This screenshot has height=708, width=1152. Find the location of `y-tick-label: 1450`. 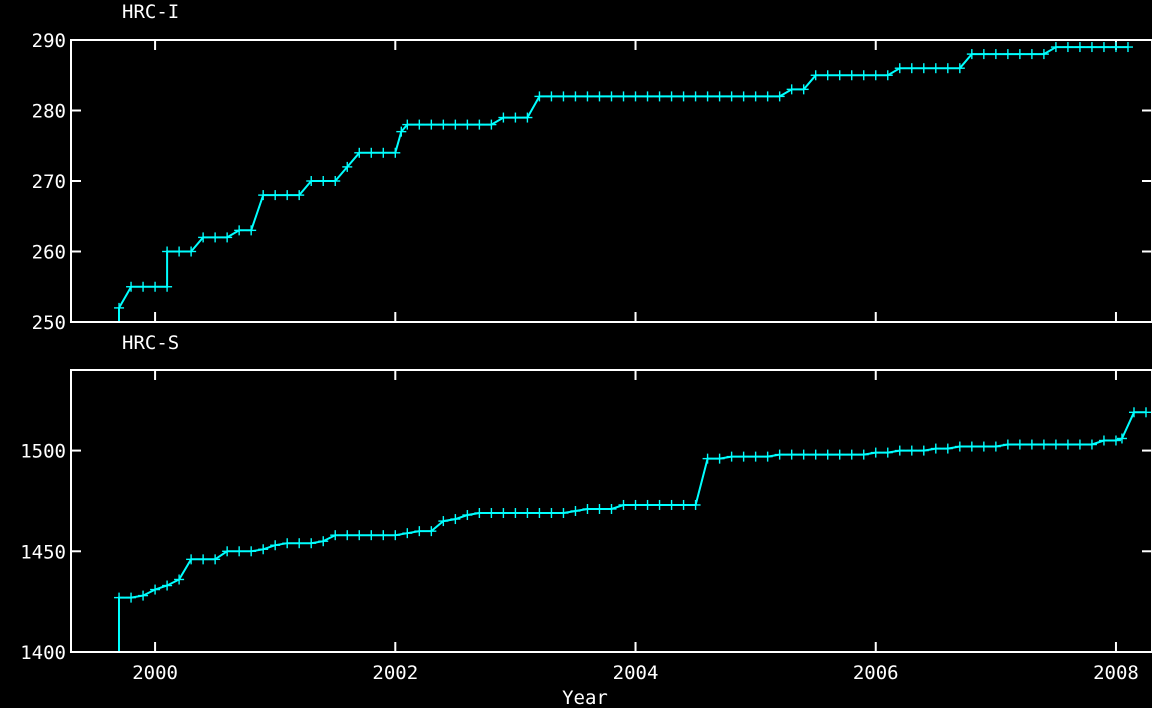

y-tick-label: 1450 is located at coordinates (43, 552).